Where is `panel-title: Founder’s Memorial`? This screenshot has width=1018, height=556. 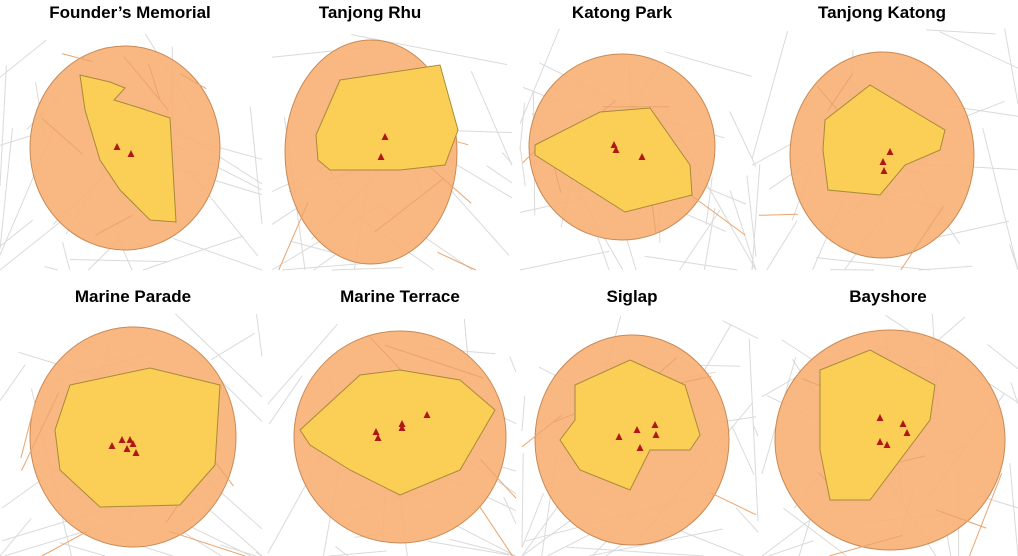 panel-title: Founder’s Memorial is located at coordinates (130, 12).